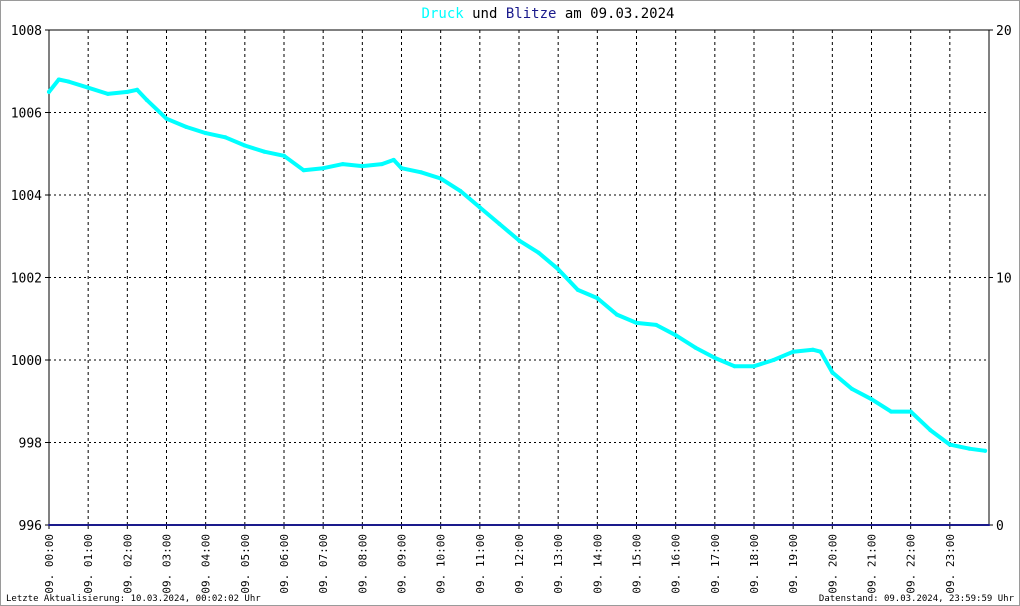 Image resolution: width=1020 pixels, height=606 pixels. What do you see at coordinates (715, 564) in the screenshot?
I see `x-tick-label: 09. 17:00` at bounding box center [715, 564].